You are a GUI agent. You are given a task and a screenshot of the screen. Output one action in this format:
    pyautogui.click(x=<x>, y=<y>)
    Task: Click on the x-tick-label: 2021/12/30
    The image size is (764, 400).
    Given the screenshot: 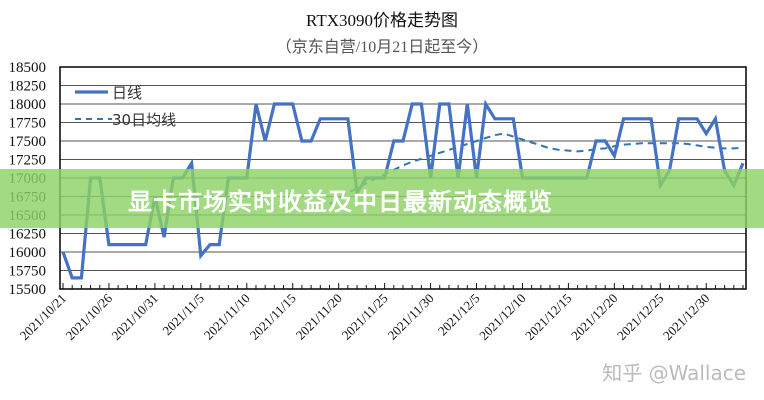 What is the action you would take?
    pyautogui.click(x=686, y=317)
    